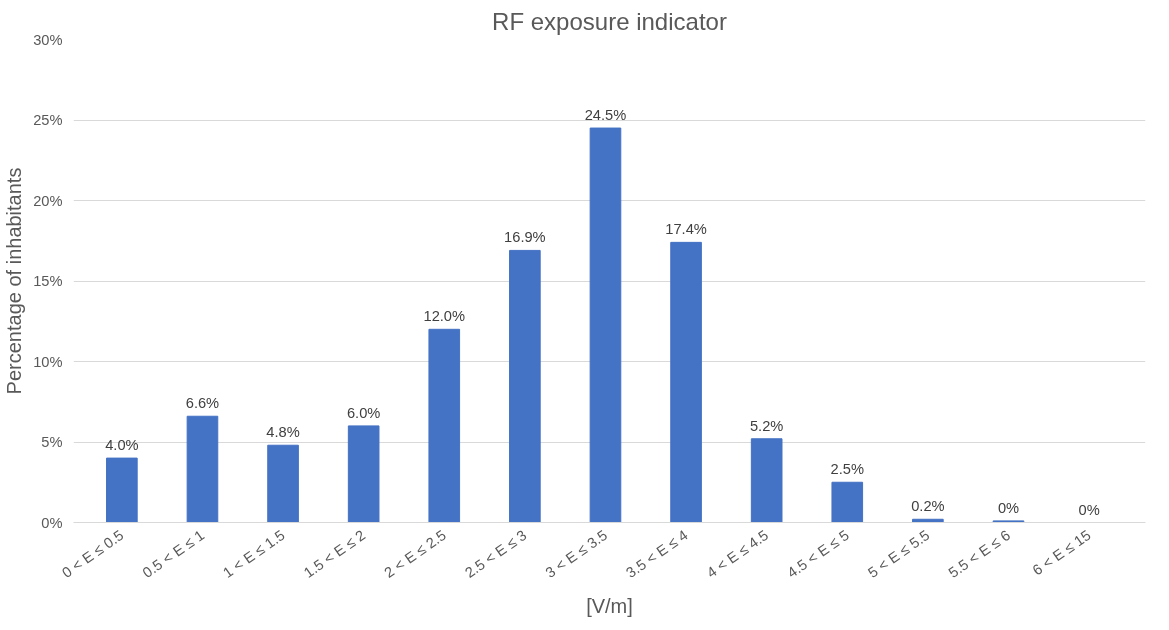 The height and width of the screenshot is (630, 1169). Describe the element at coordinates (444, 316) in the screenshot. I see `data-label: 12.0%` at that location.